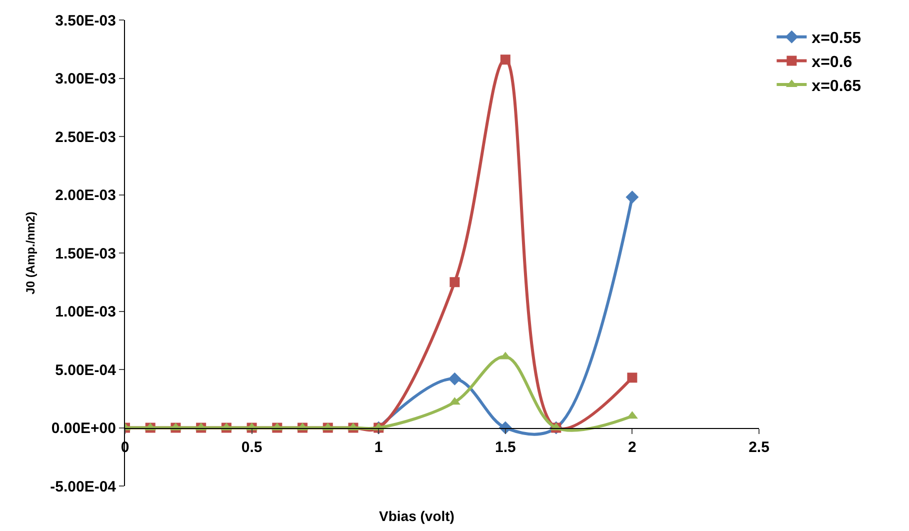 Image resolution: width=909 pixels, height=531 pixels. What do you see at coordinates (85, 312) in the screenshot?
I see `y-tick-label: 1.00E-03` at bounding box center [85, 312].